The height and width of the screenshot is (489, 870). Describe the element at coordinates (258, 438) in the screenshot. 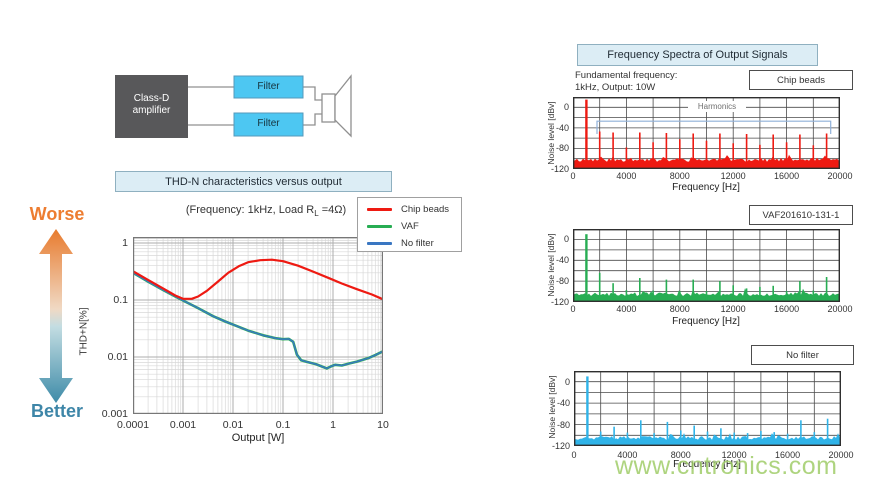

I see `thd-x-axis-label: Output [W]` at that location.